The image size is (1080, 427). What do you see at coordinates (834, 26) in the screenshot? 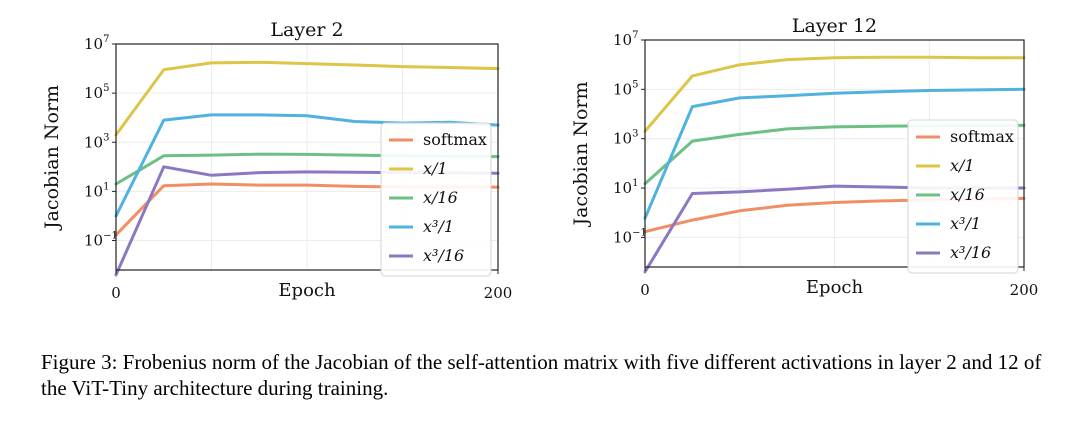
I see `chart-title: Layer 12` at bounding box center [834, 26].